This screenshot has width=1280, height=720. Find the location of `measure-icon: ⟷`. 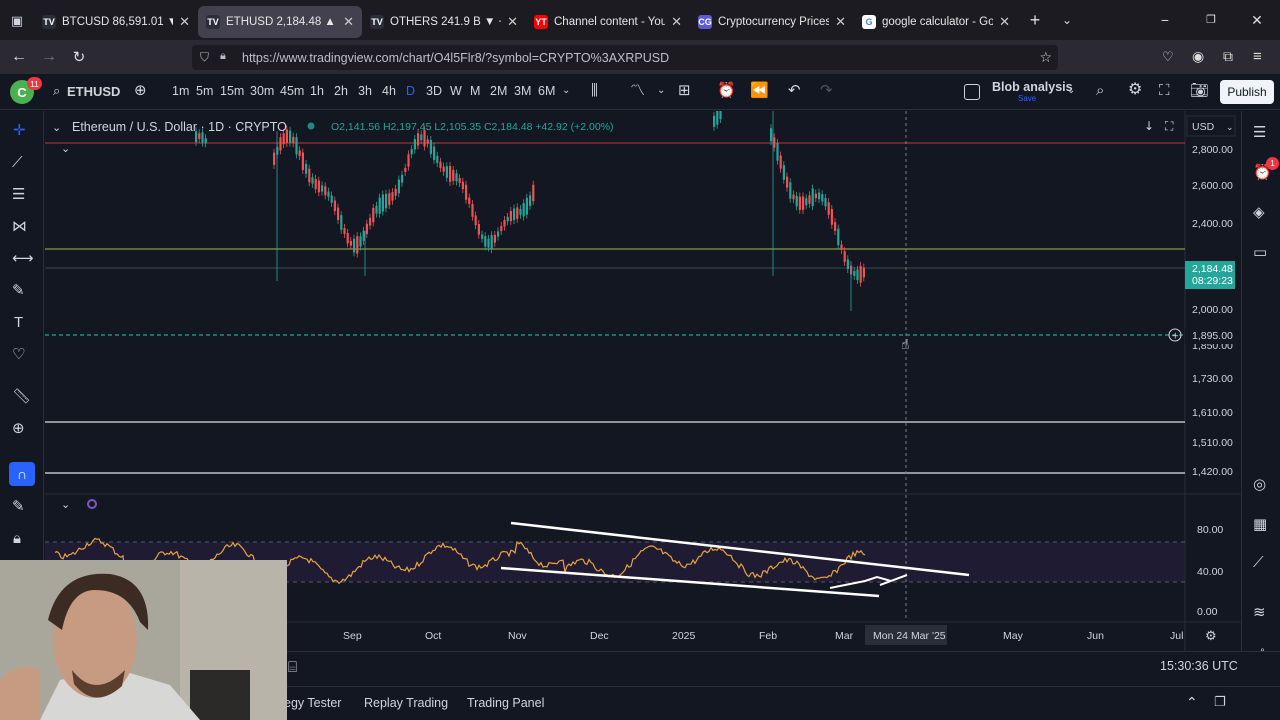

measure-icon: ⟷ is located at coordinates (23, 258).